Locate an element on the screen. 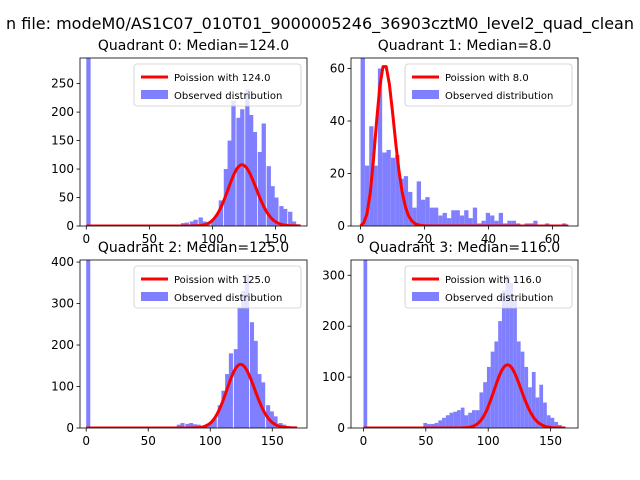 The image size is (640, 480). legend: Poission with 125.0 Observed distribution is located at coordinates (217, 287).